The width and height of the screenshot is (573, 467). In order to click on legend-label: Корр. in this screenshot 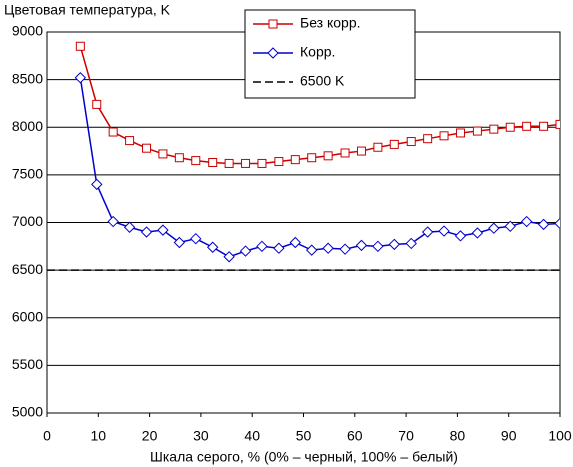, I will do `click(317, 52)`.